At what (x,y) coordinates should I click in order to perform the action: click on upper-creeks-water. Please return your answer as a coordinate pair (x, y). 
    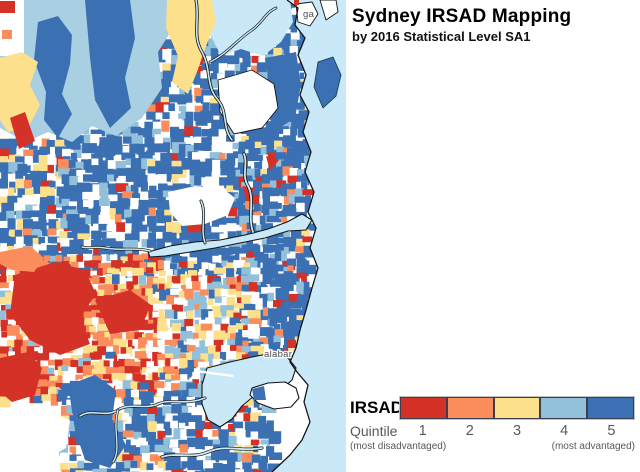
    Looking at the image, I should click on (249, 28).